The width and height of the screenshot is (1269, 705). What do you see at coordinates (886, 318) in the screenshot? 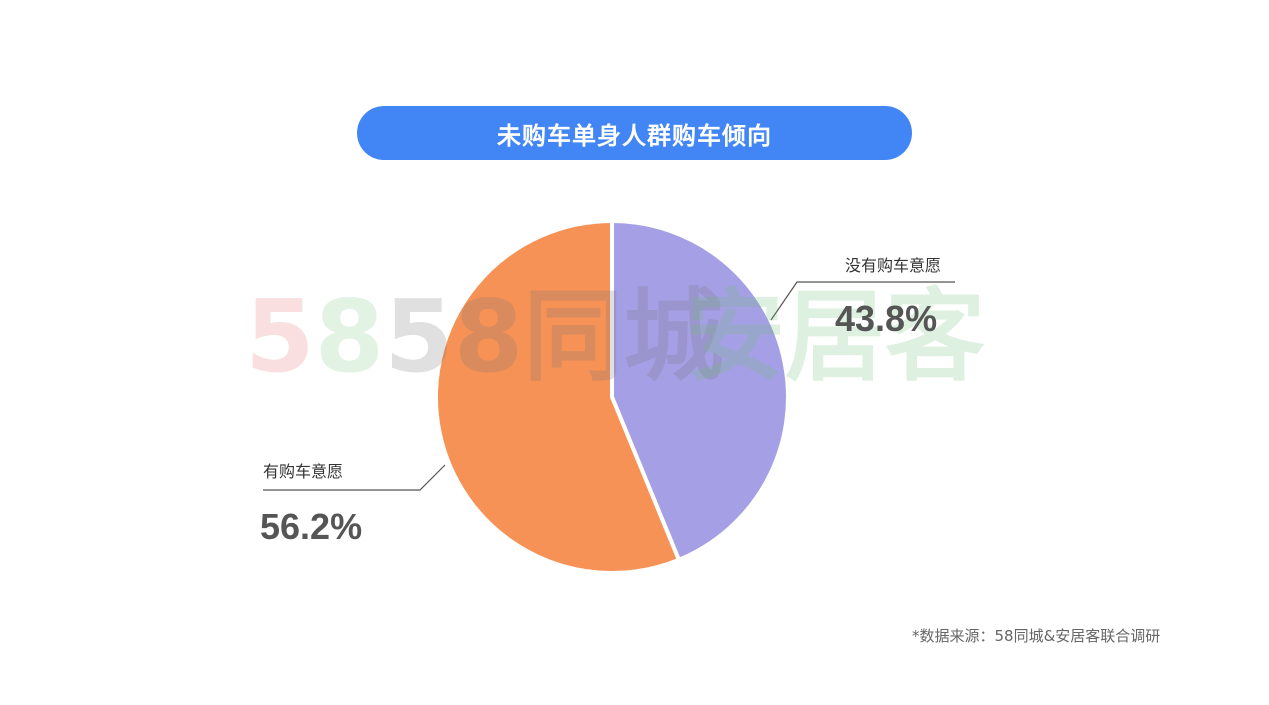
I see `slice-value-no-intent: 43.8%` at bounding box center [886, 318].